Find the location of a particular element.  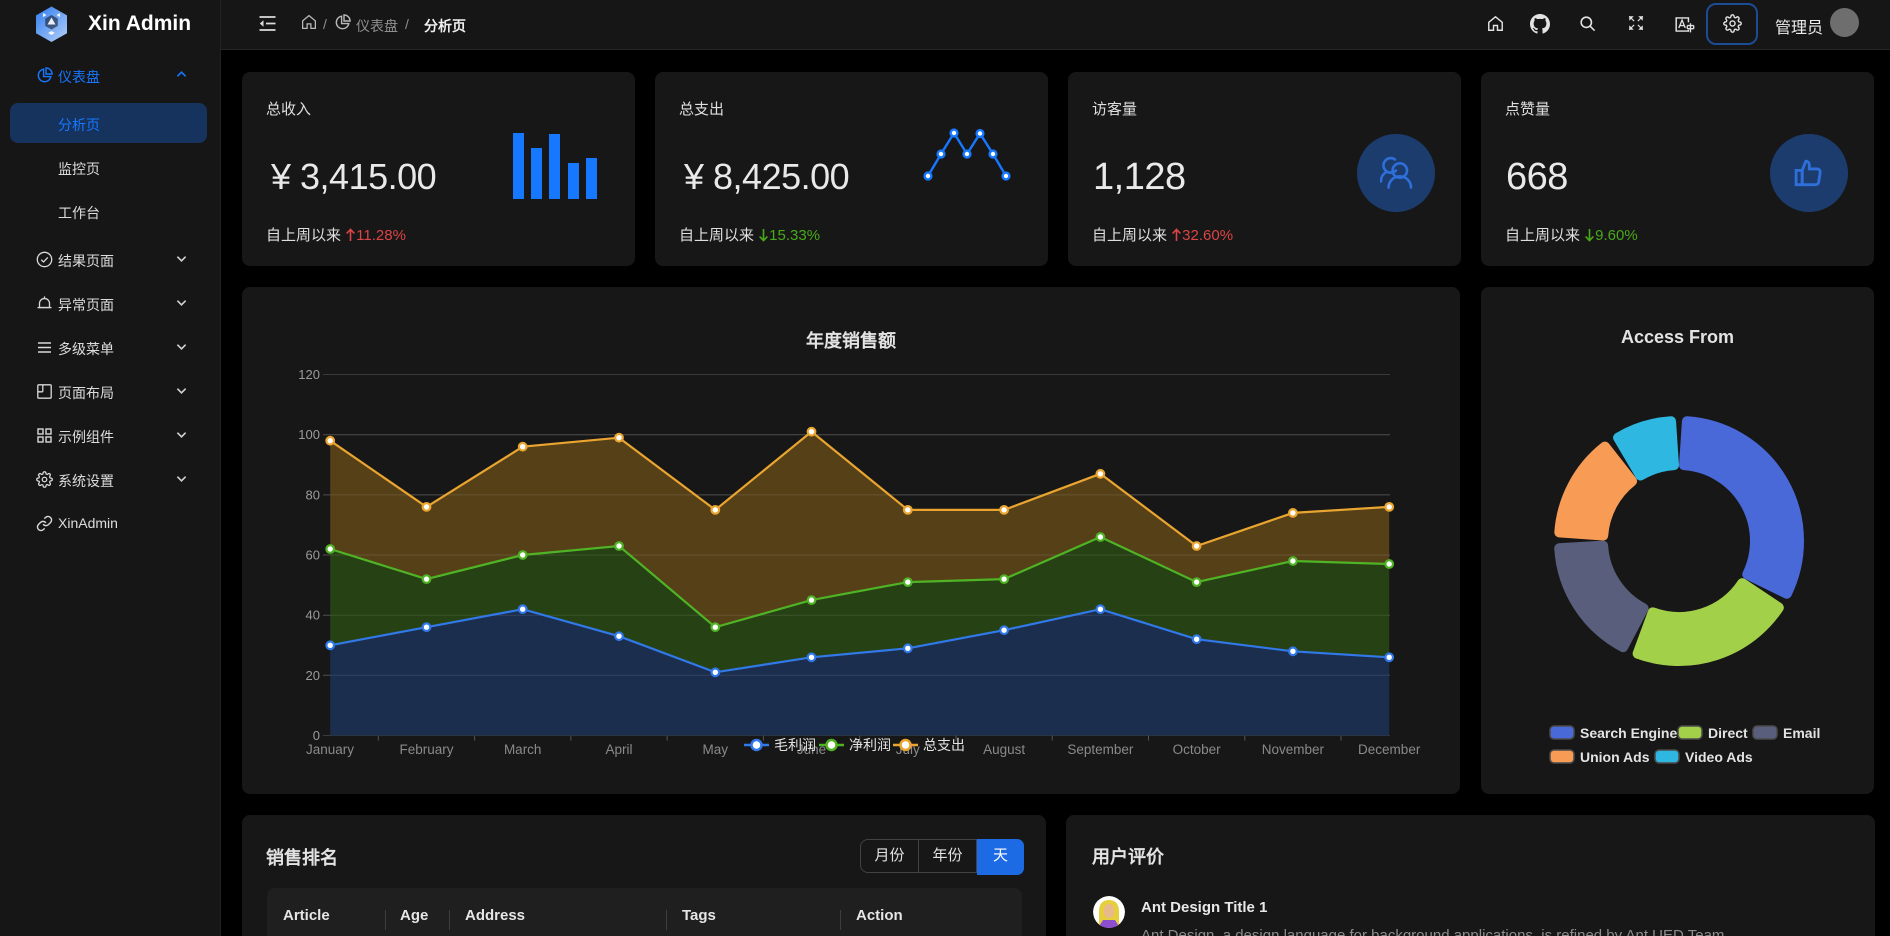

svg-text: 毛利润 is located at coordinates (795, 745).